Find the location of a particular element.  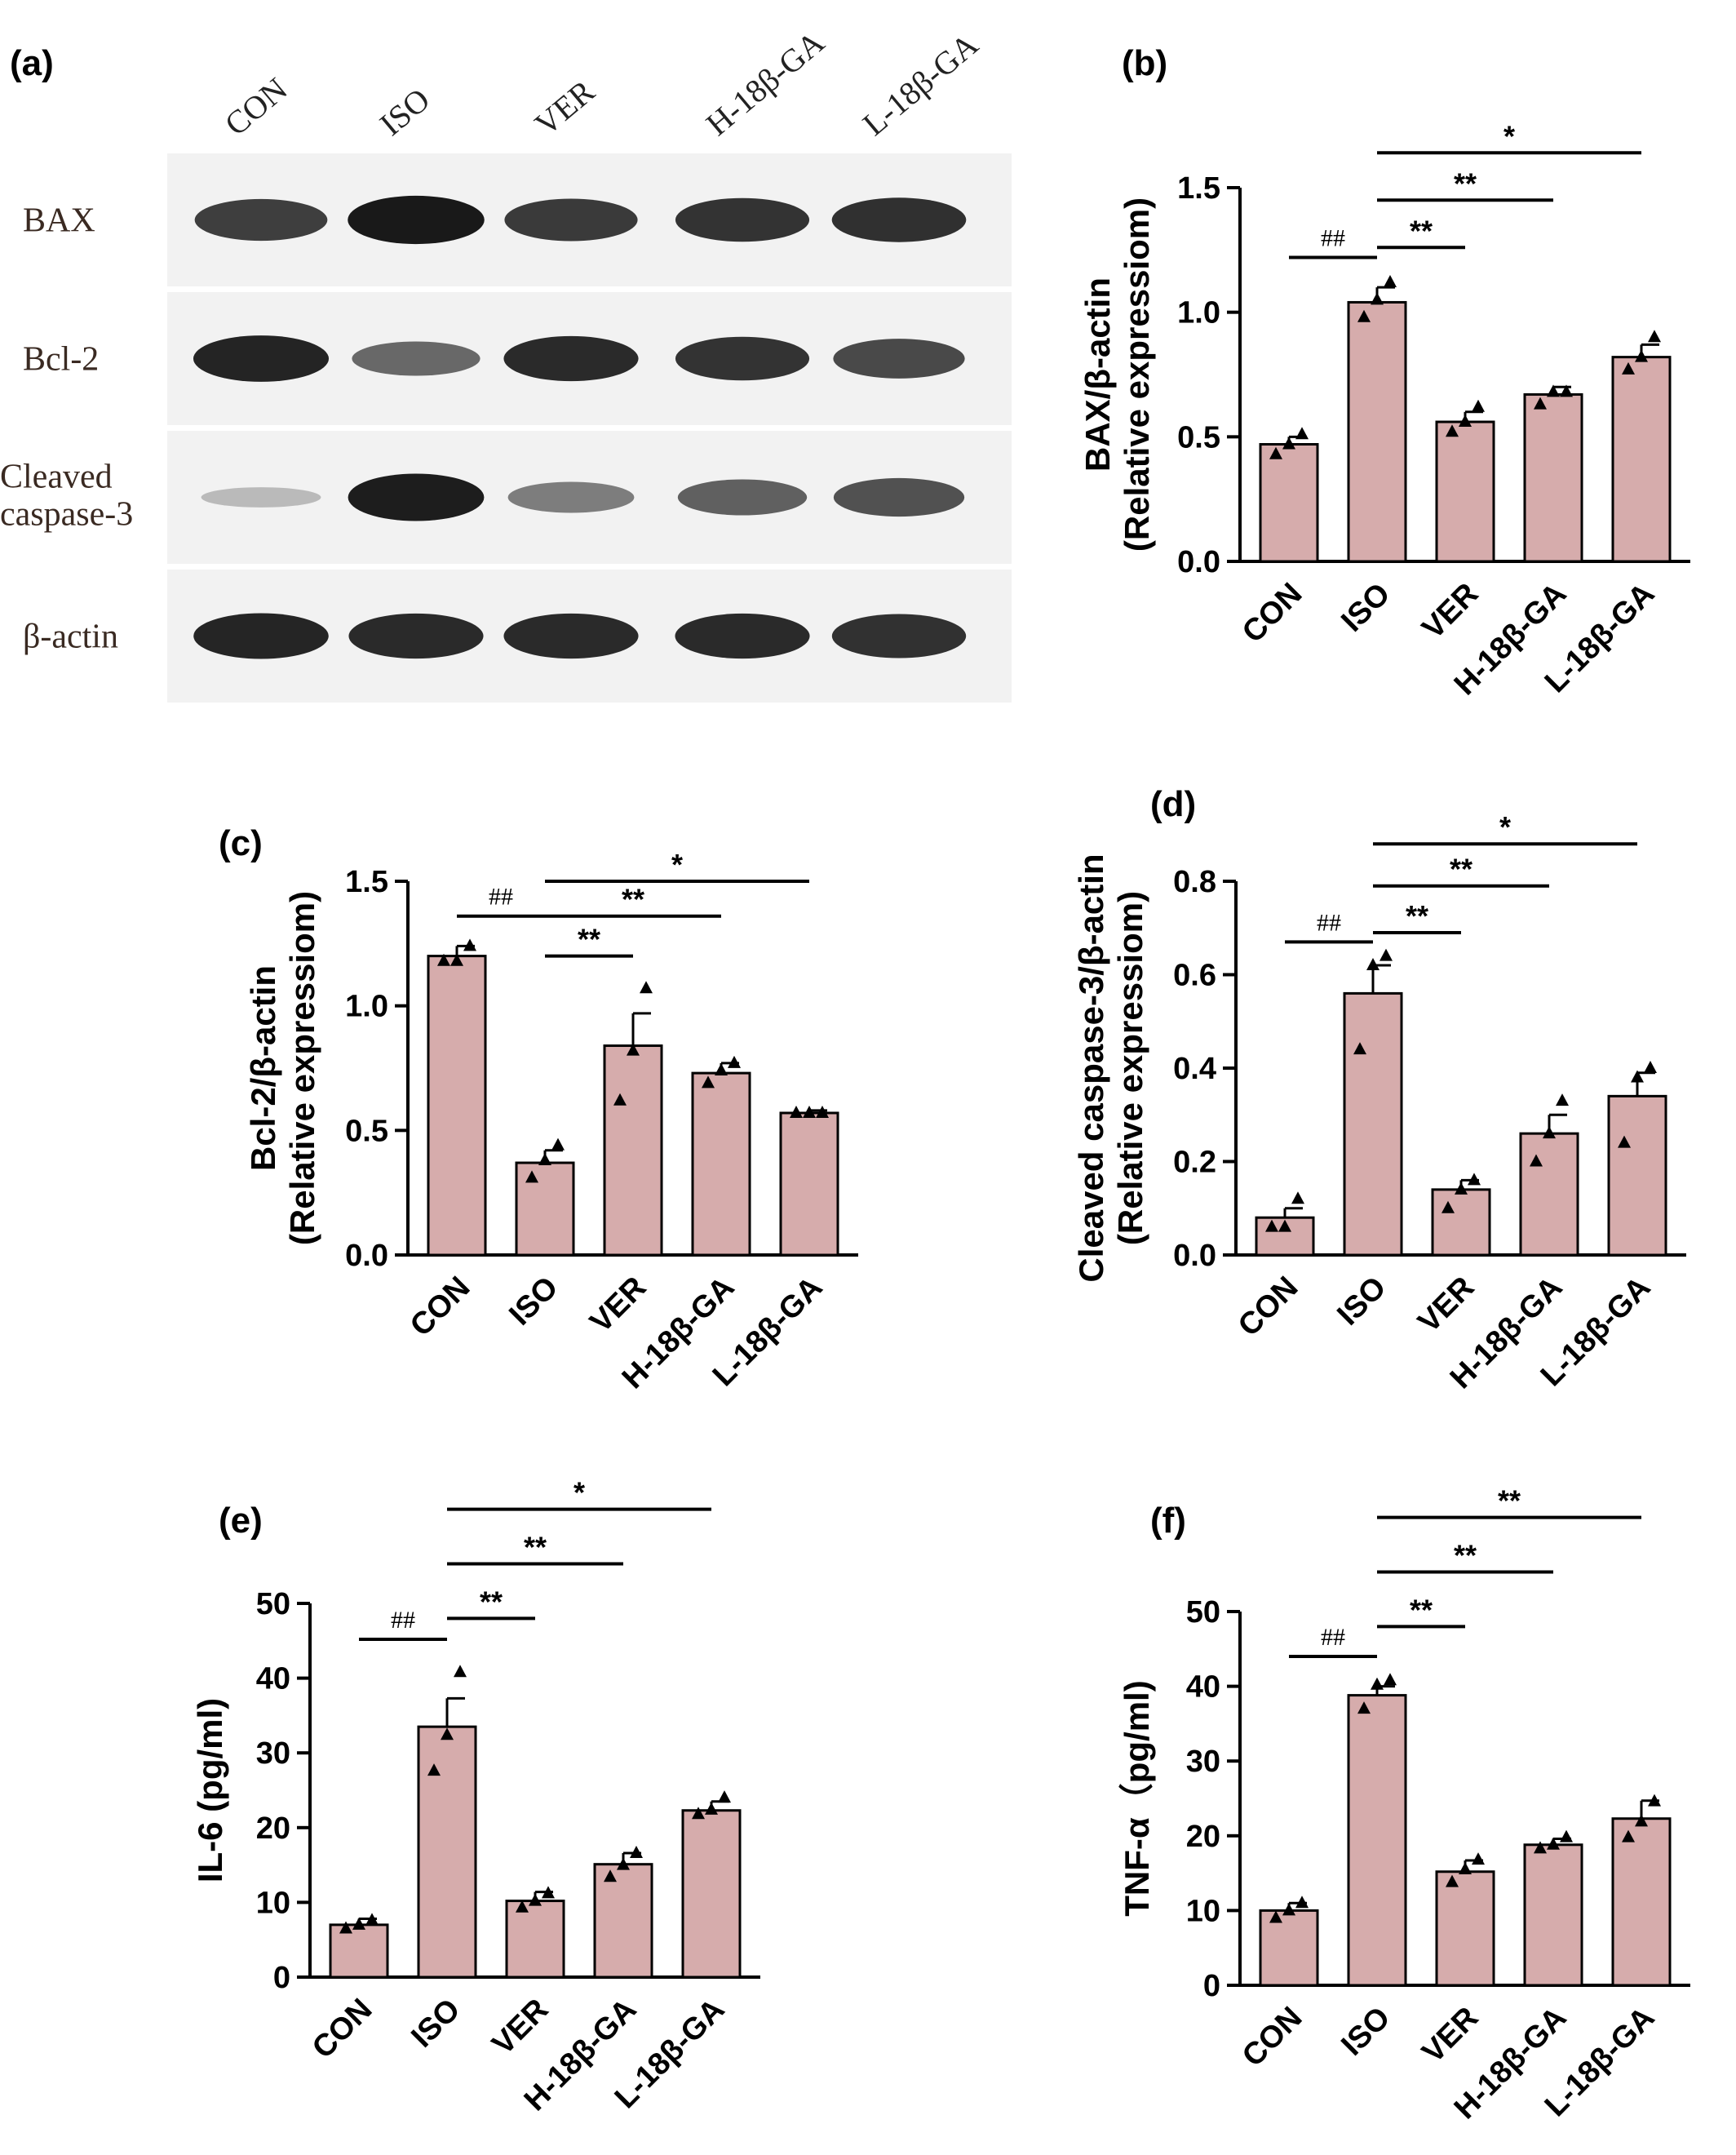

panel-label: (e) is located at coordinates (241, 1521).